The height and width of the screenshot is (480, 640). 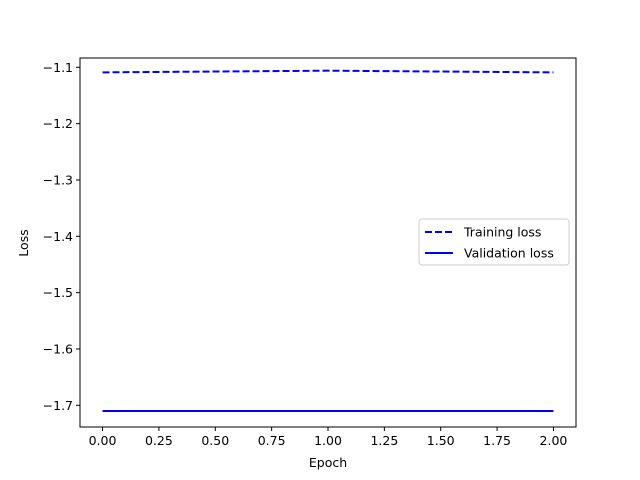 I want to click on y-tick-label: −1.5, so click(x=58, y=292).